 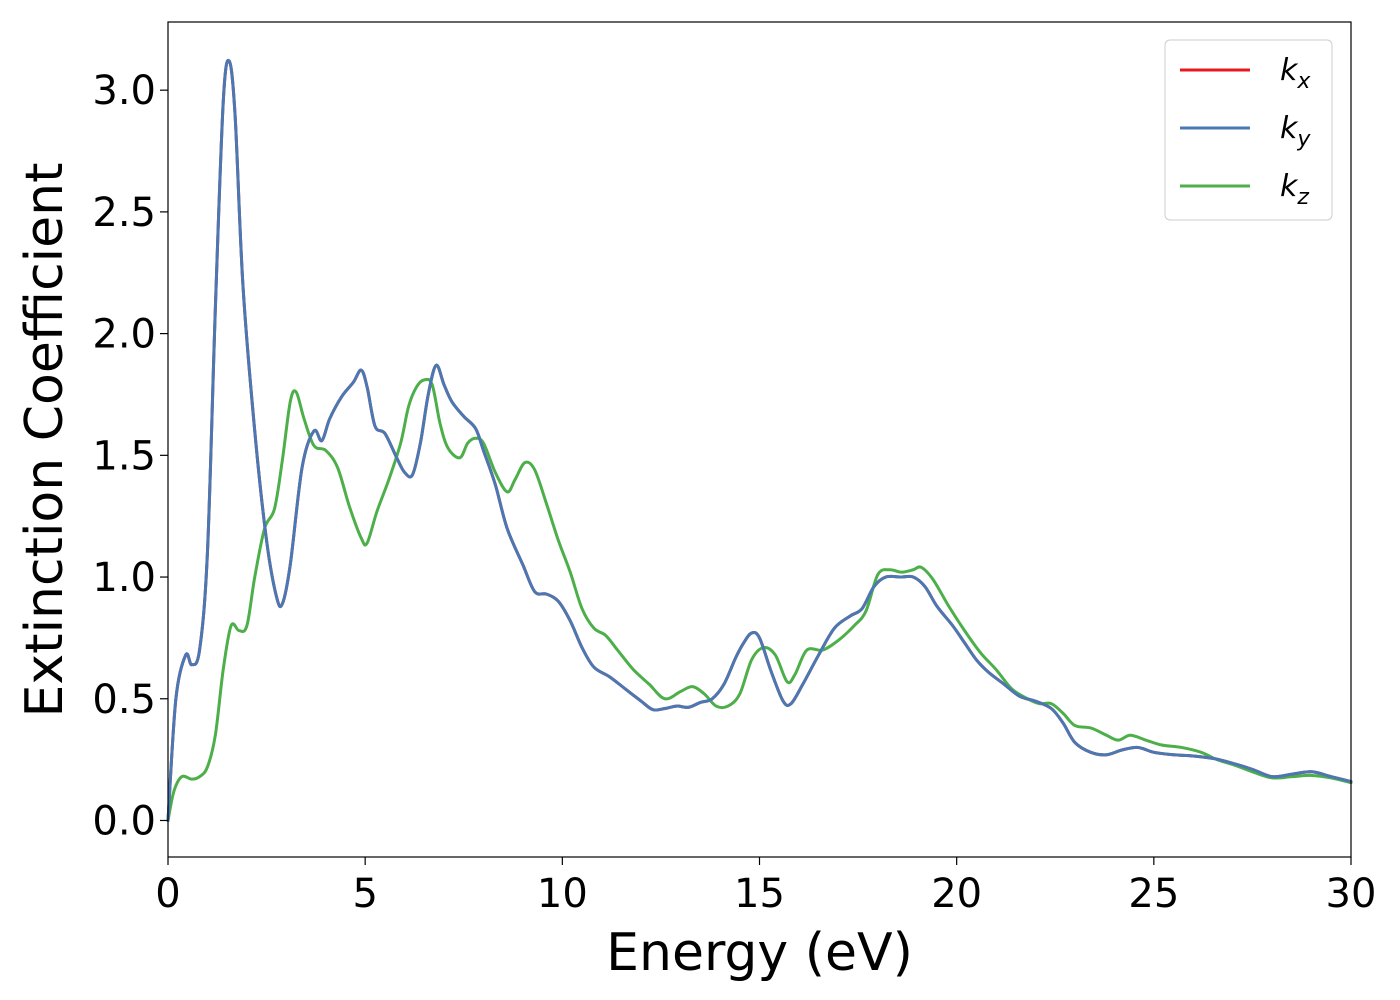 What do you see at coordinates (759, 894) in the screenshot?
I see `x-tick-label: 15` at bounding box center [759, 894].